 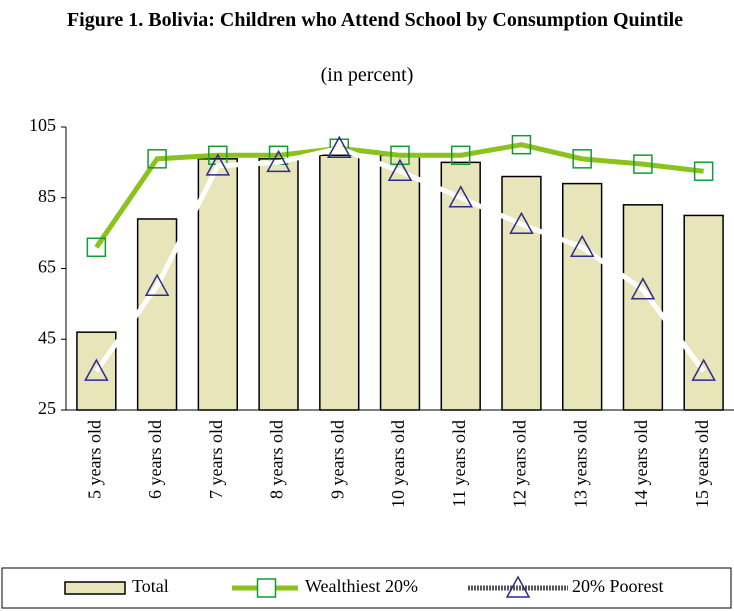 I want to click on x-tick-label: 6 years old, so click(x=155, y=459).